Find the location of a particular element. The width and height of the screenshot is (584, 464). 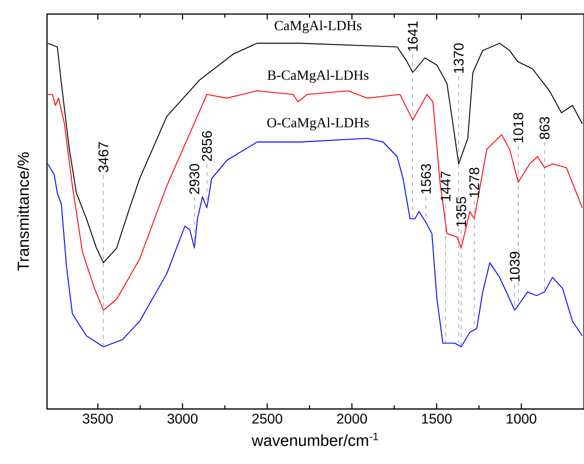

annotation: 1563 is located at coordinates (426, 179).